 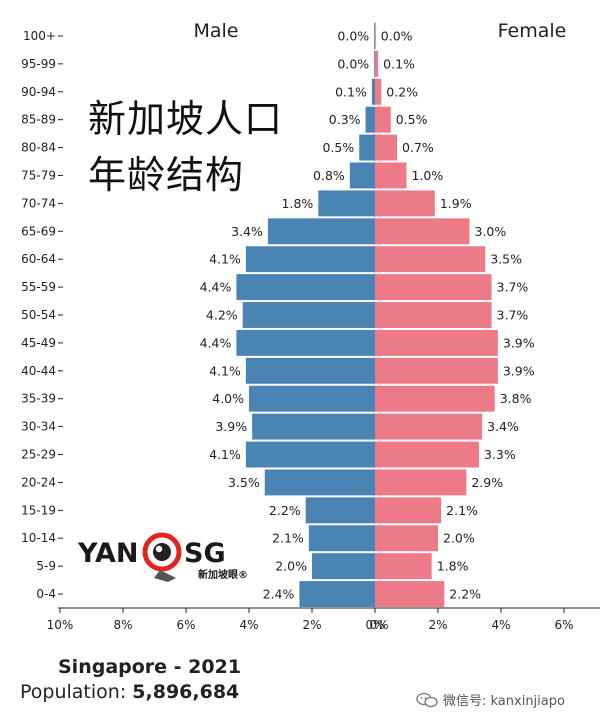 What do you see at coordinates (291, 566) in the screenshot?
I see `male-value-label: 2.0%` at bounding box center [291, 566].